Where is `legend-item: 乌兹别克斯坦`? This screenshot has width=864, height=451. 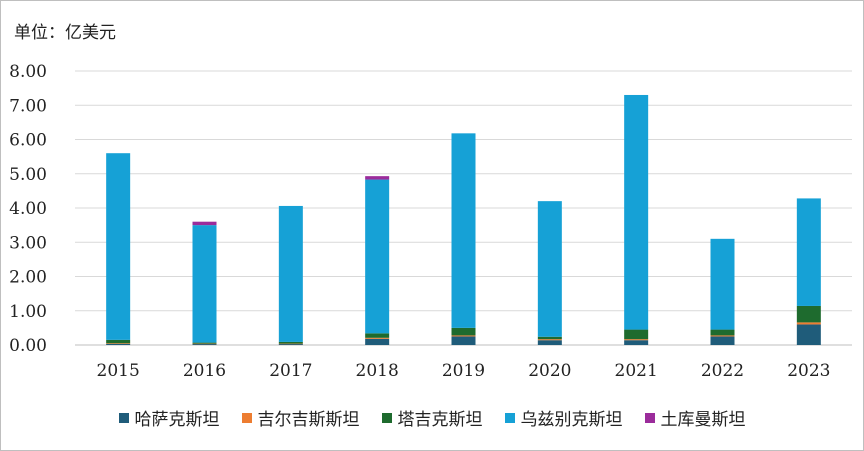 legend-item: 乌兹别克斯坦 is located at coordinates (563, 417).